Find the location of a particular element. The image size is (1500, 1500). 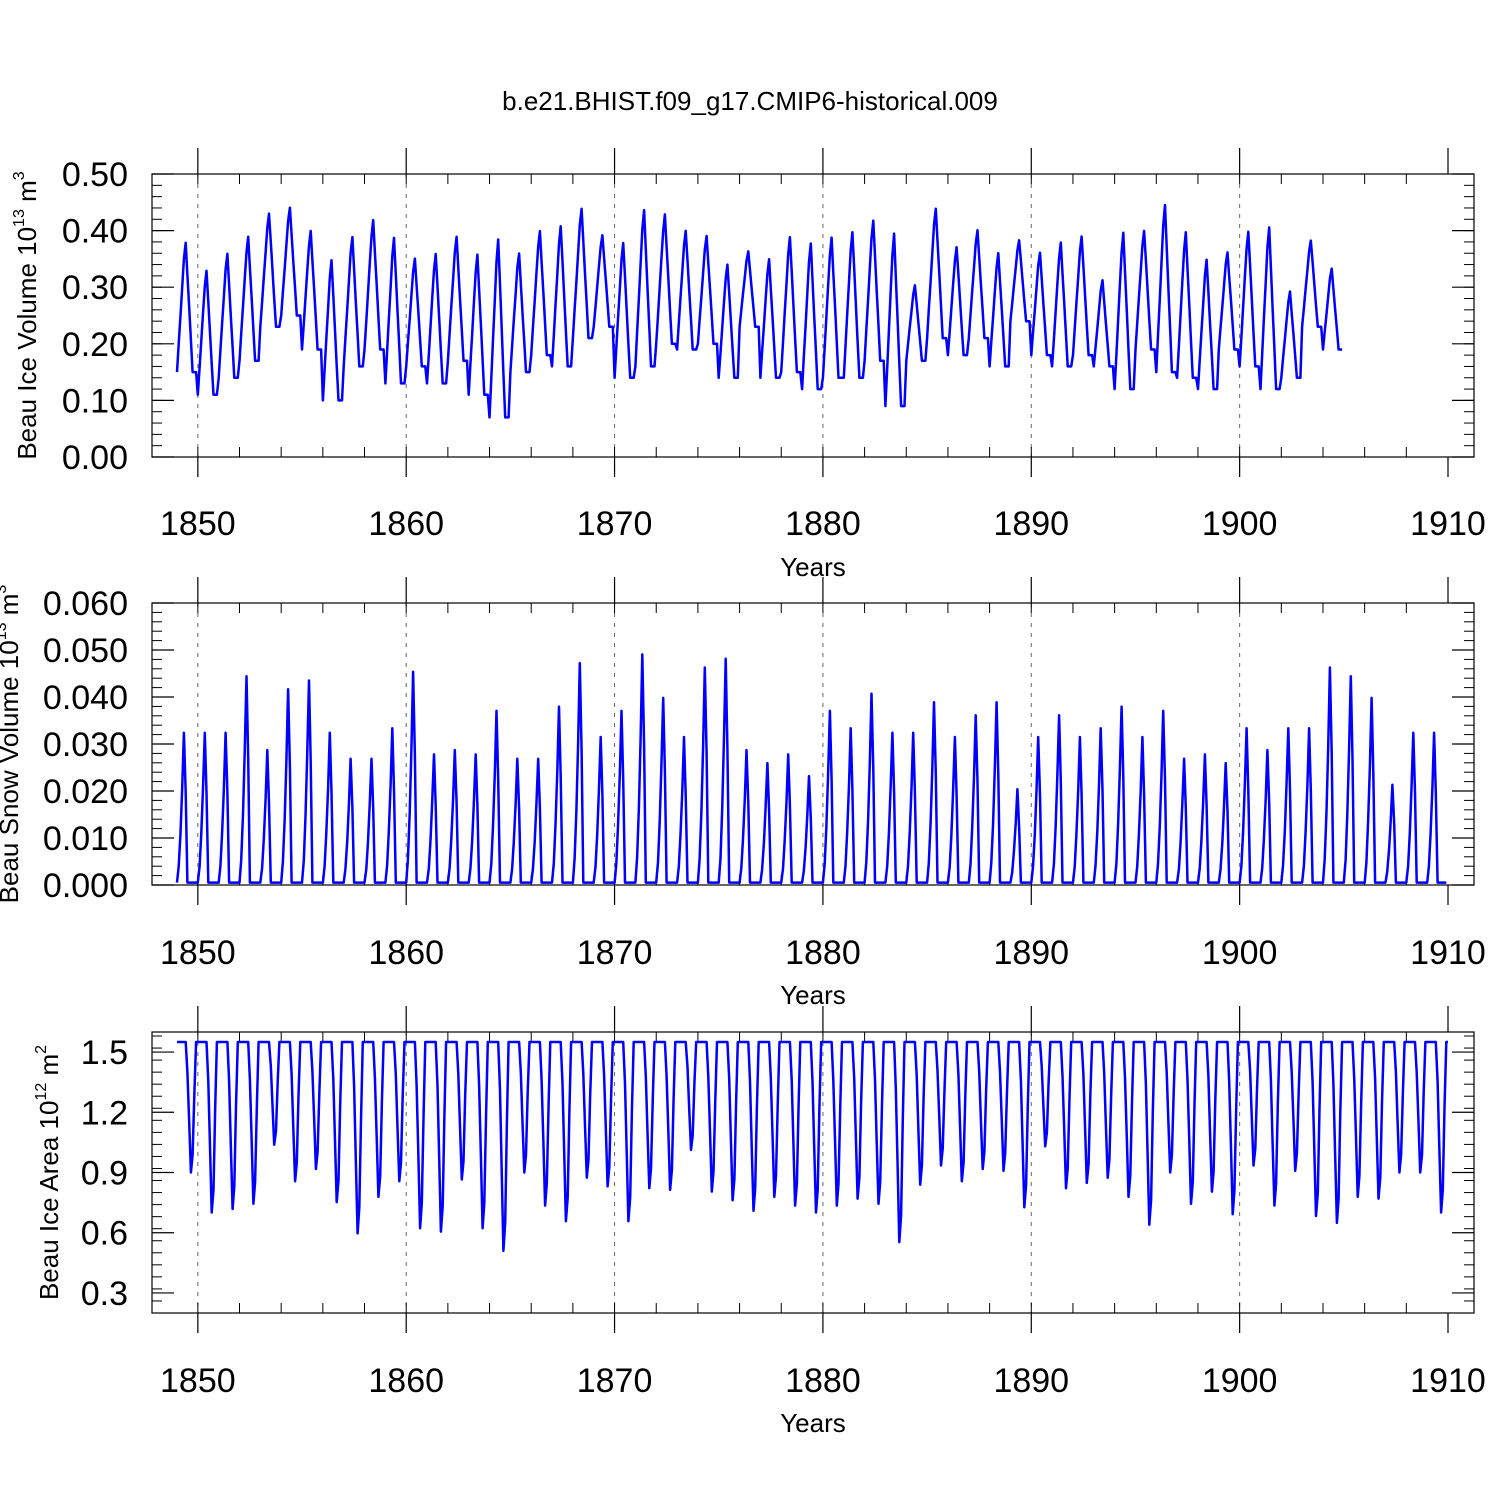

y-tick-label: 0.6 is located at coordinates (104, 1234).